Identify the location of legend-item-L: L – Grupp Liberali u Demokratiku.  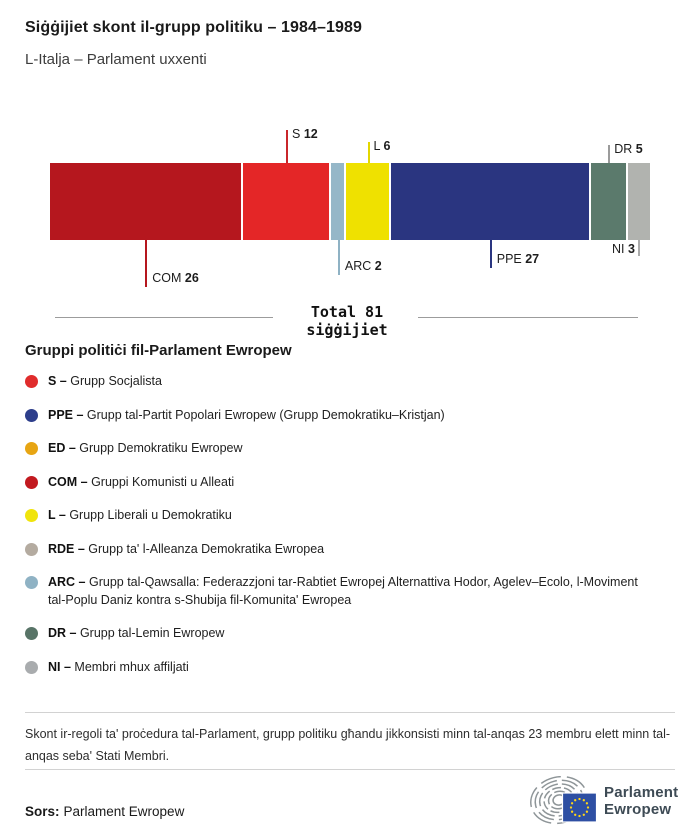
(340, 516).